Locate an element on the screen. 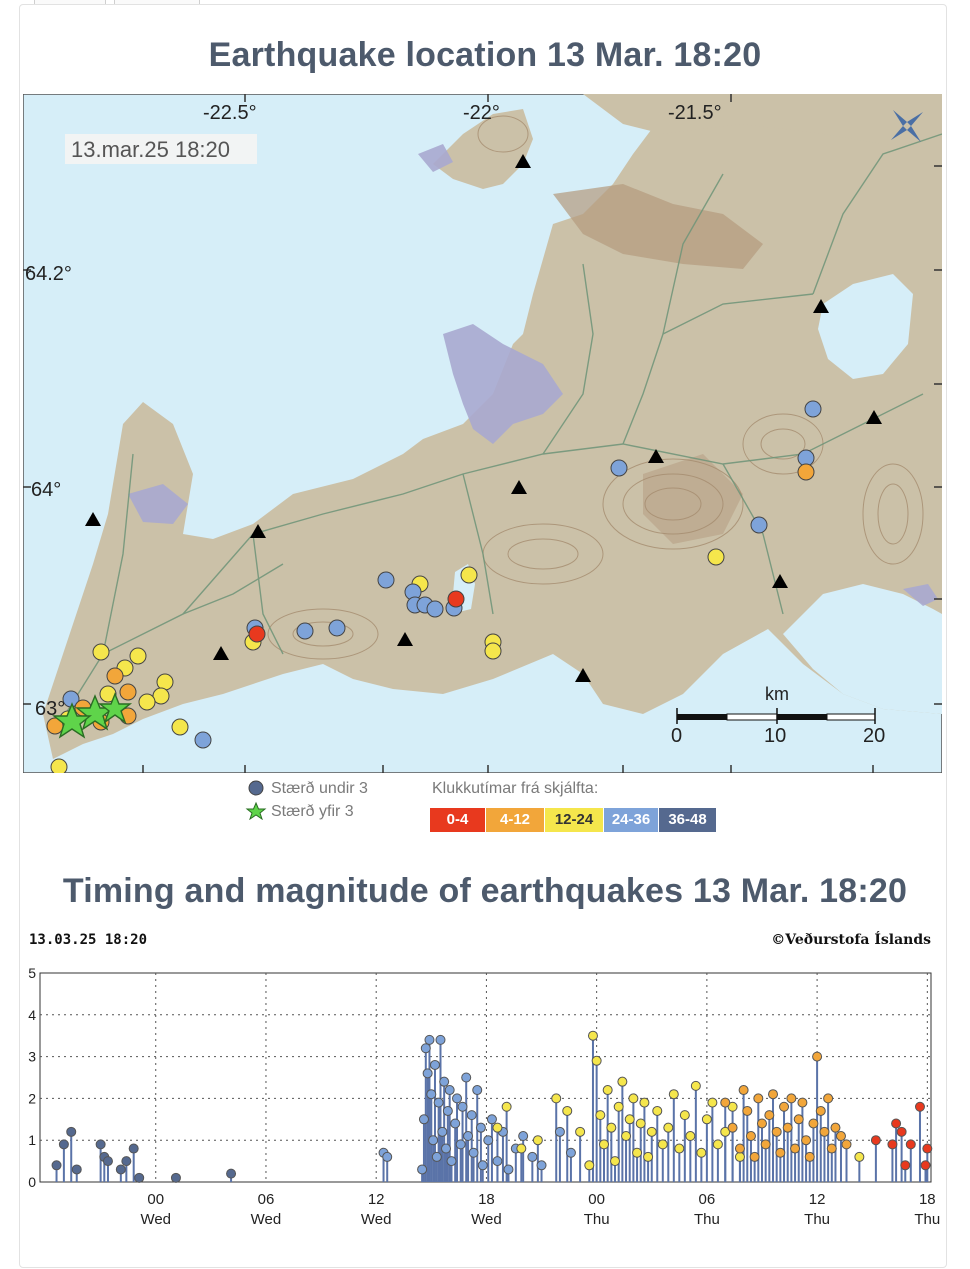  legend-under3: Stærð undir 3 is located at coordinates (319, 788).